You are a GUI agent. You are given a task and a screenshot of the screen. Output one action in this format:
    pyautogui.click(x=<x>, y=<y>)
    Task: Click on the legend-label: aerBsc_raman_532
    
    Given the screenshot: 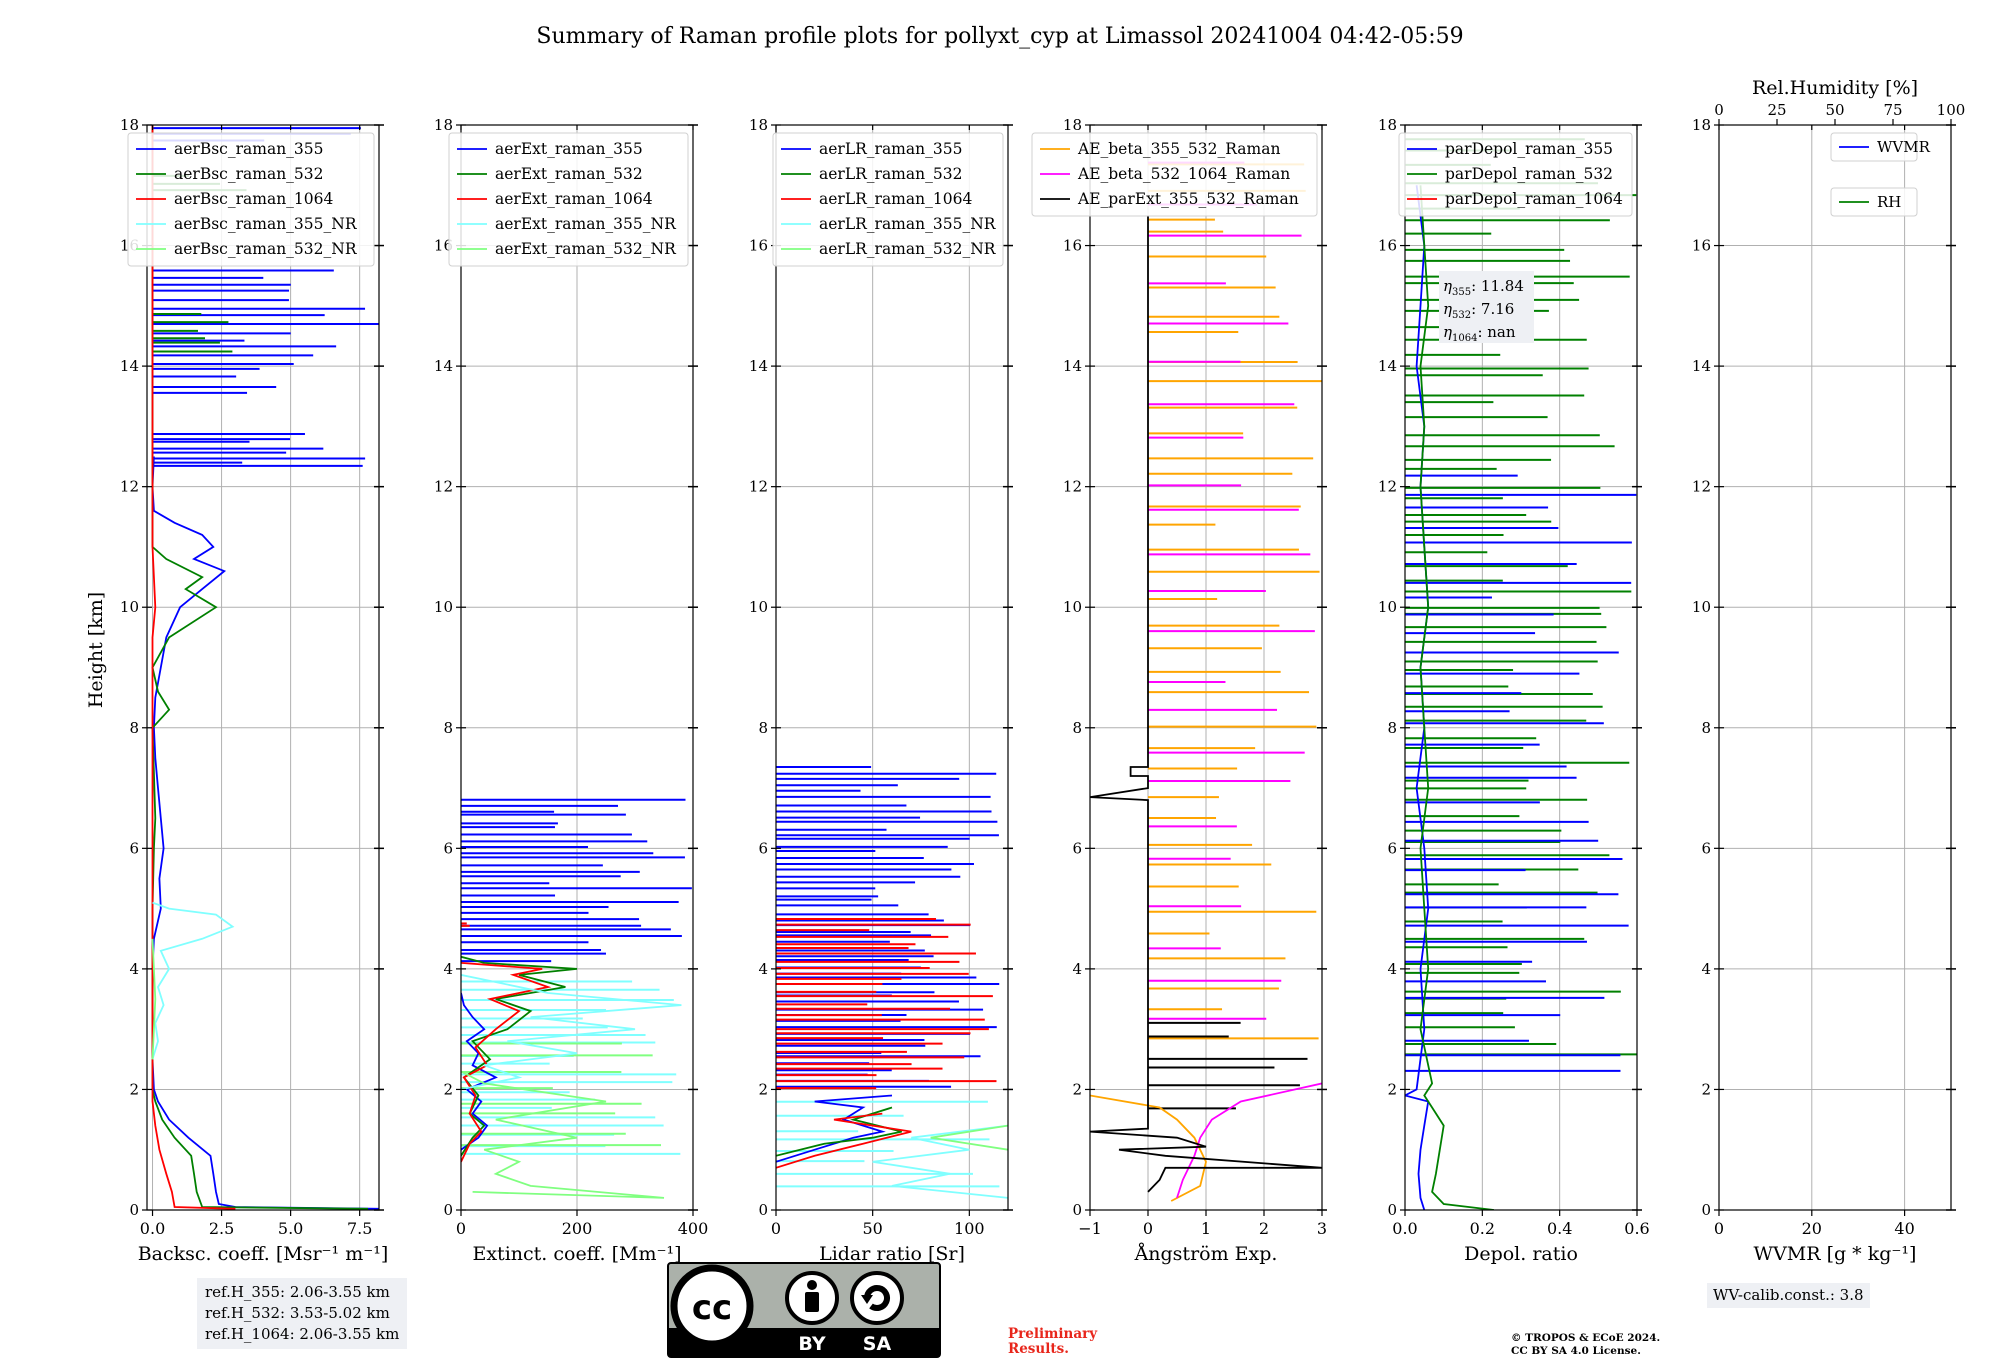 What is the action you would take?
    pyautogui.click(x=249, y=174)
    